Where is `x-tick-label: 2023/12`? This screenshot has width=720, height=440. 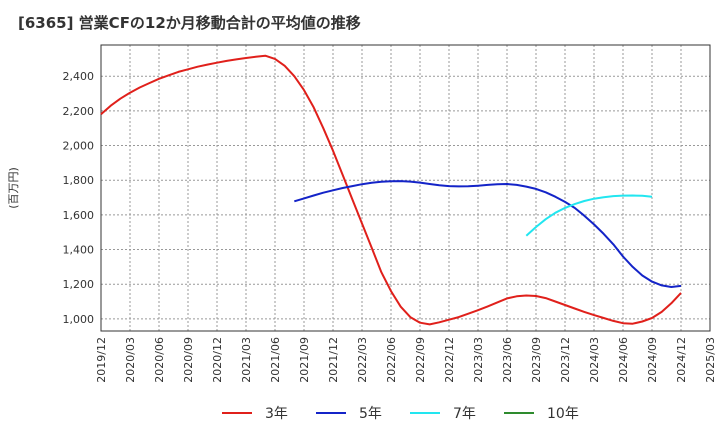
x-tick-label: 2023/12 is located at coordinates (565, 360).